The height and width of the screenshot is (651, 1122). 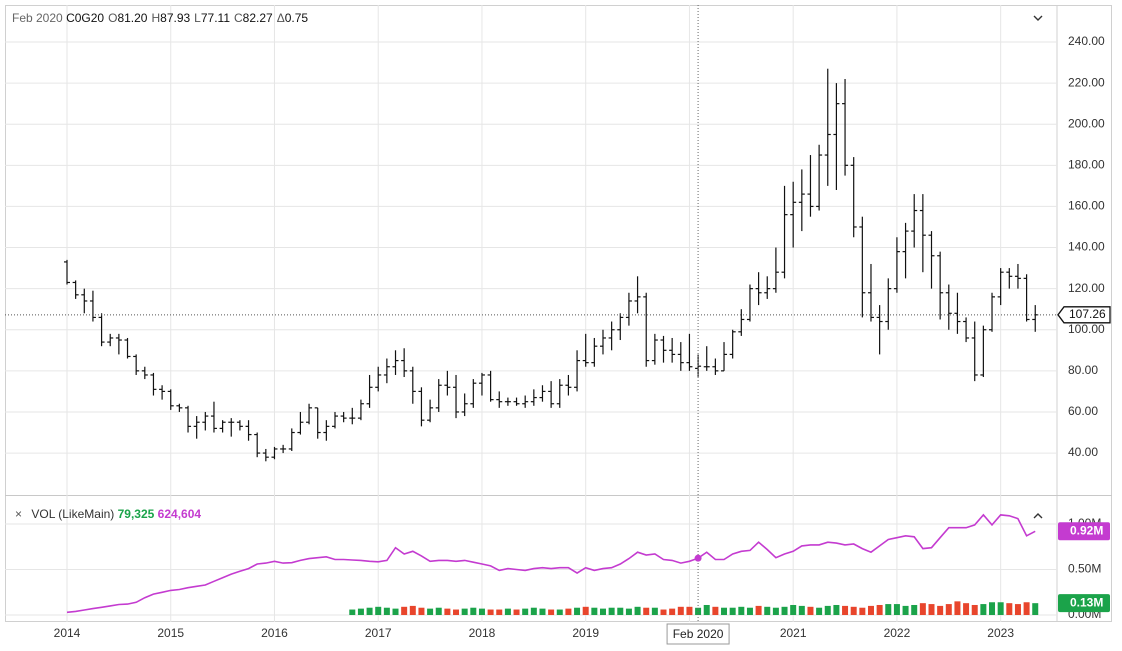 I want to click on y-tick-label: 220.00, so click(x=1086, y=82).